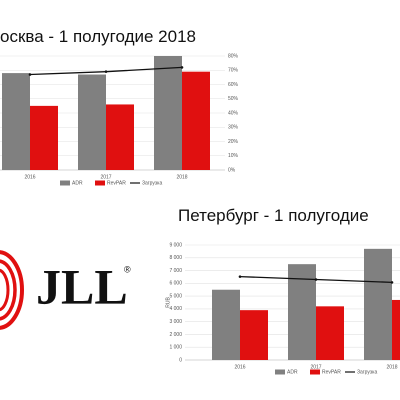 Image resolution: width=400 pixels, height=400 pixels. Describe the element at coordinates (168, 302) in the screenshot. I see `y-axis-label: RUB` at that location.